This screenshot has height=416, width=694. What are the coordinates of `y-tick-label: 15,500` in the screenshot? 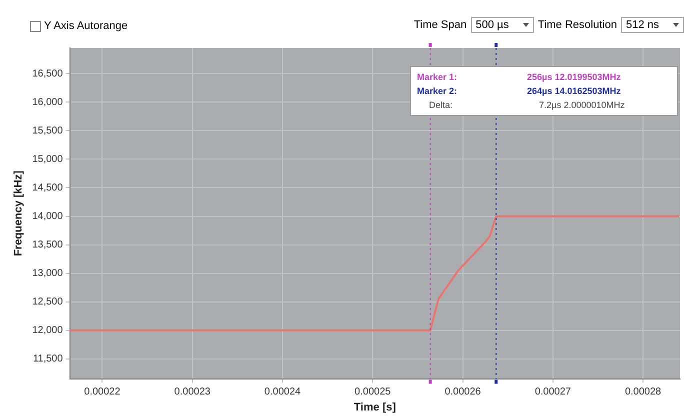 It's located at (48, 130).